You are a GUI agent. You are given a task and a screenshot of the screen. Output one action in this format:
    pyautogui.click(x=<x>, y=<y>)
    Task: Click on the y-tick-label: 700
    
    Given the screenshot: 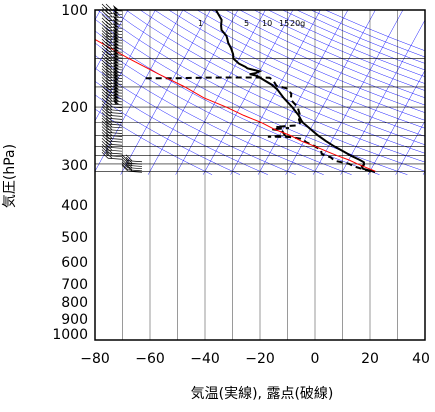 What is the action you would take?
    pyautogui.click(x=74, y=285)
    